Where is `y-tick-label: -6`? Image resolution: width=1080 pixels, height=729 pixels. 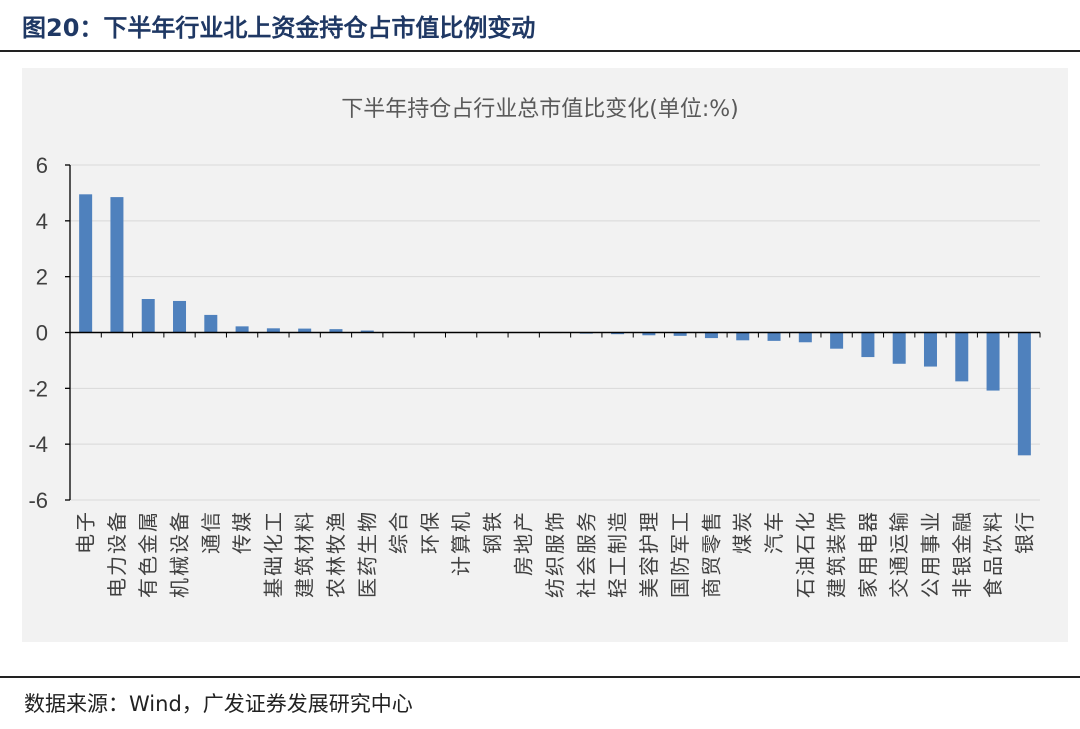
y-tick-label: -6 is located at coordinates (38, 500).